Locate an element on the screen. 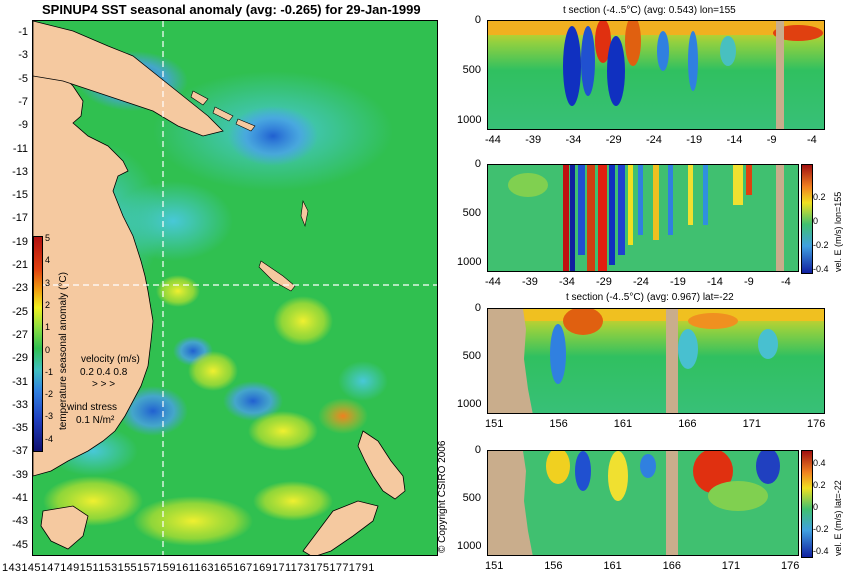  t-section-lon-graphic is located at coordinates (656, 75).